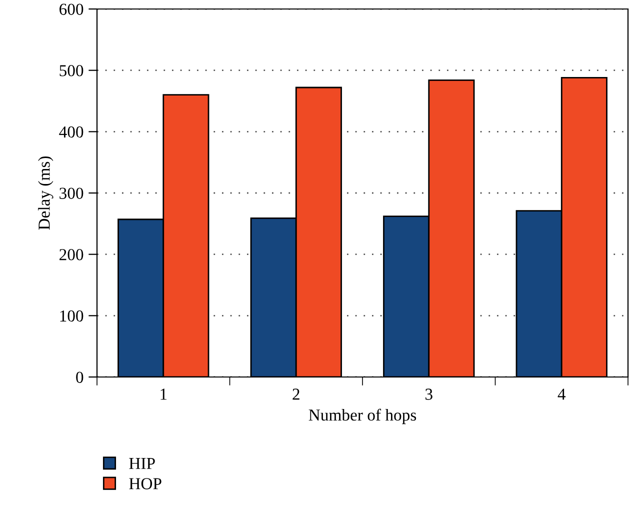  Describe the element at coordinates (80, 377) in the screenshot. I see `y-tick-label: 0` at that location.